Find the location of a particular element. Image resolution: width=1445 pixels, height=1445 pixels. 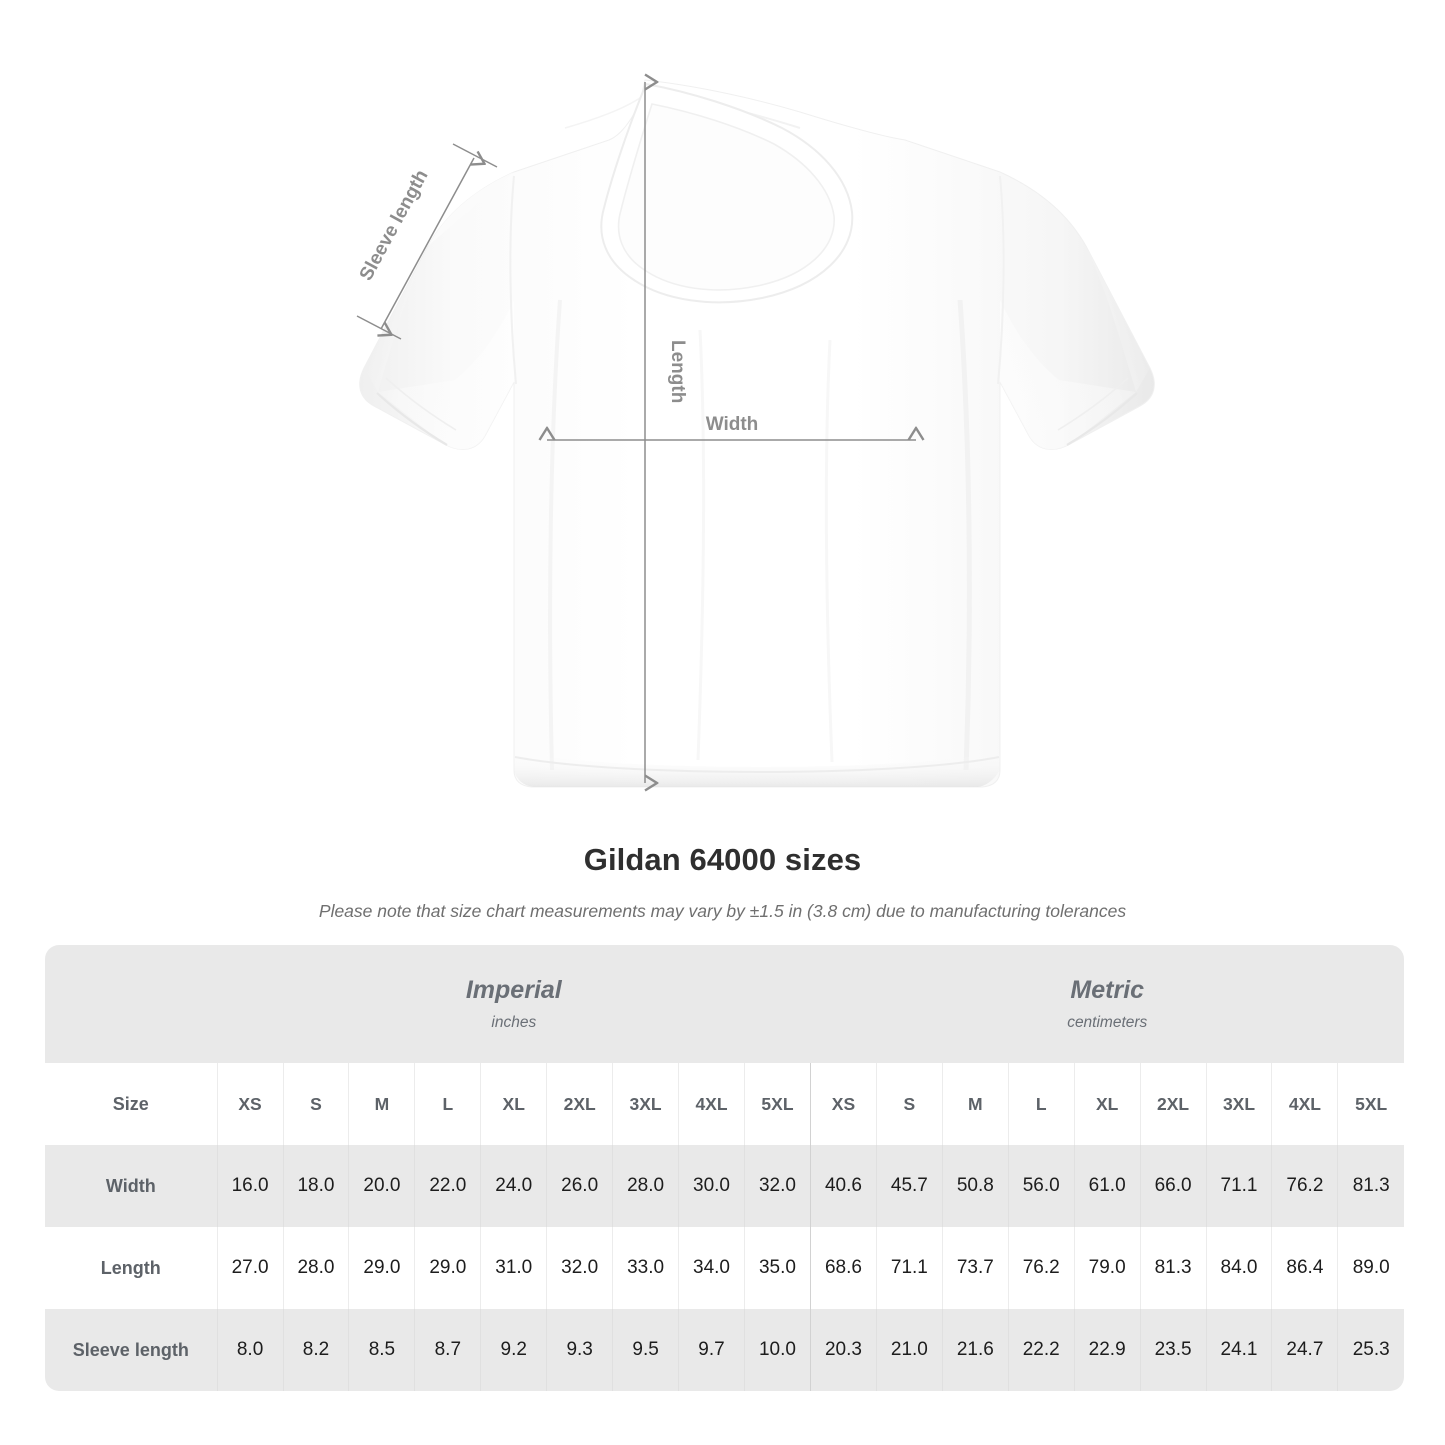

cell-width-imperial-xl: 24.0 is located at coordinates (513, 1186).